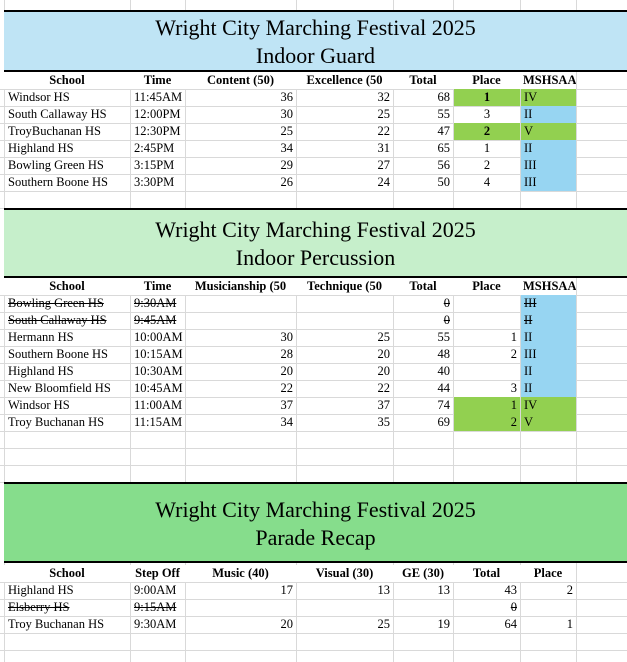  What do you see at coordinates (444, 131) in the screenshot?
I see `cell: 47` at bounding box center [444, 131].